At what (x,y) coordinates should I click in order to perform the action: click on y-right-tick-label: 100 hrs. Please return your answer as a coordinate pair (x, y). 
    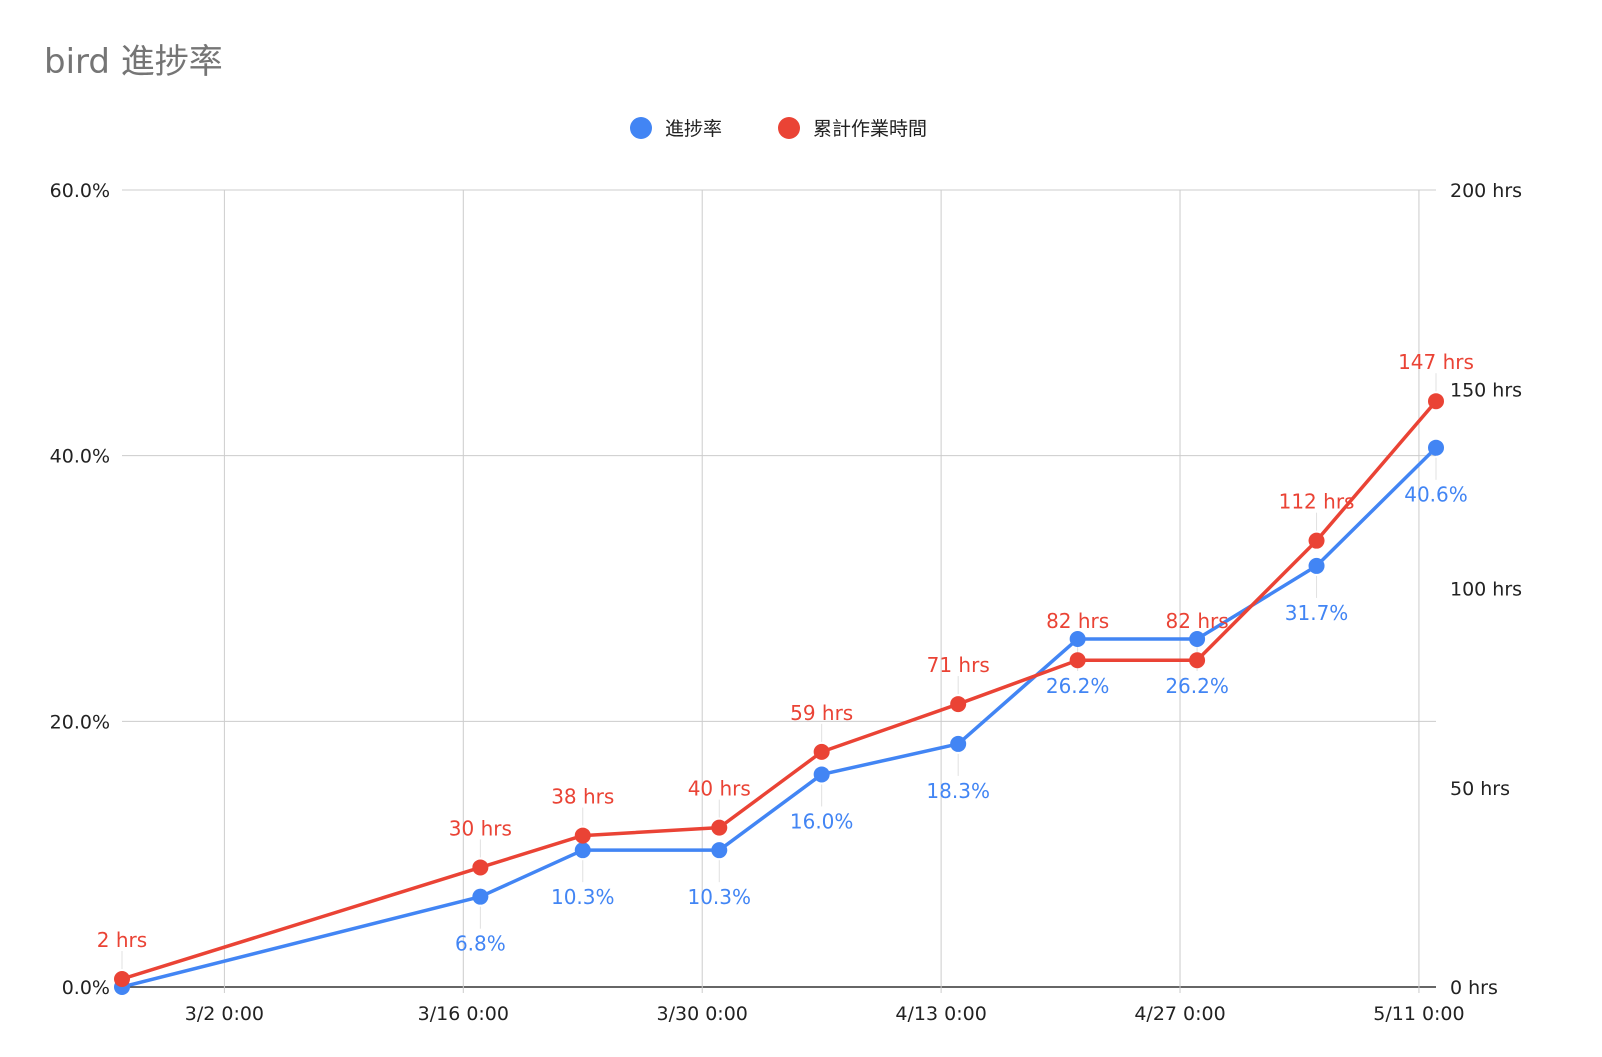
    Looking at the image, I should click on (1486, 590).